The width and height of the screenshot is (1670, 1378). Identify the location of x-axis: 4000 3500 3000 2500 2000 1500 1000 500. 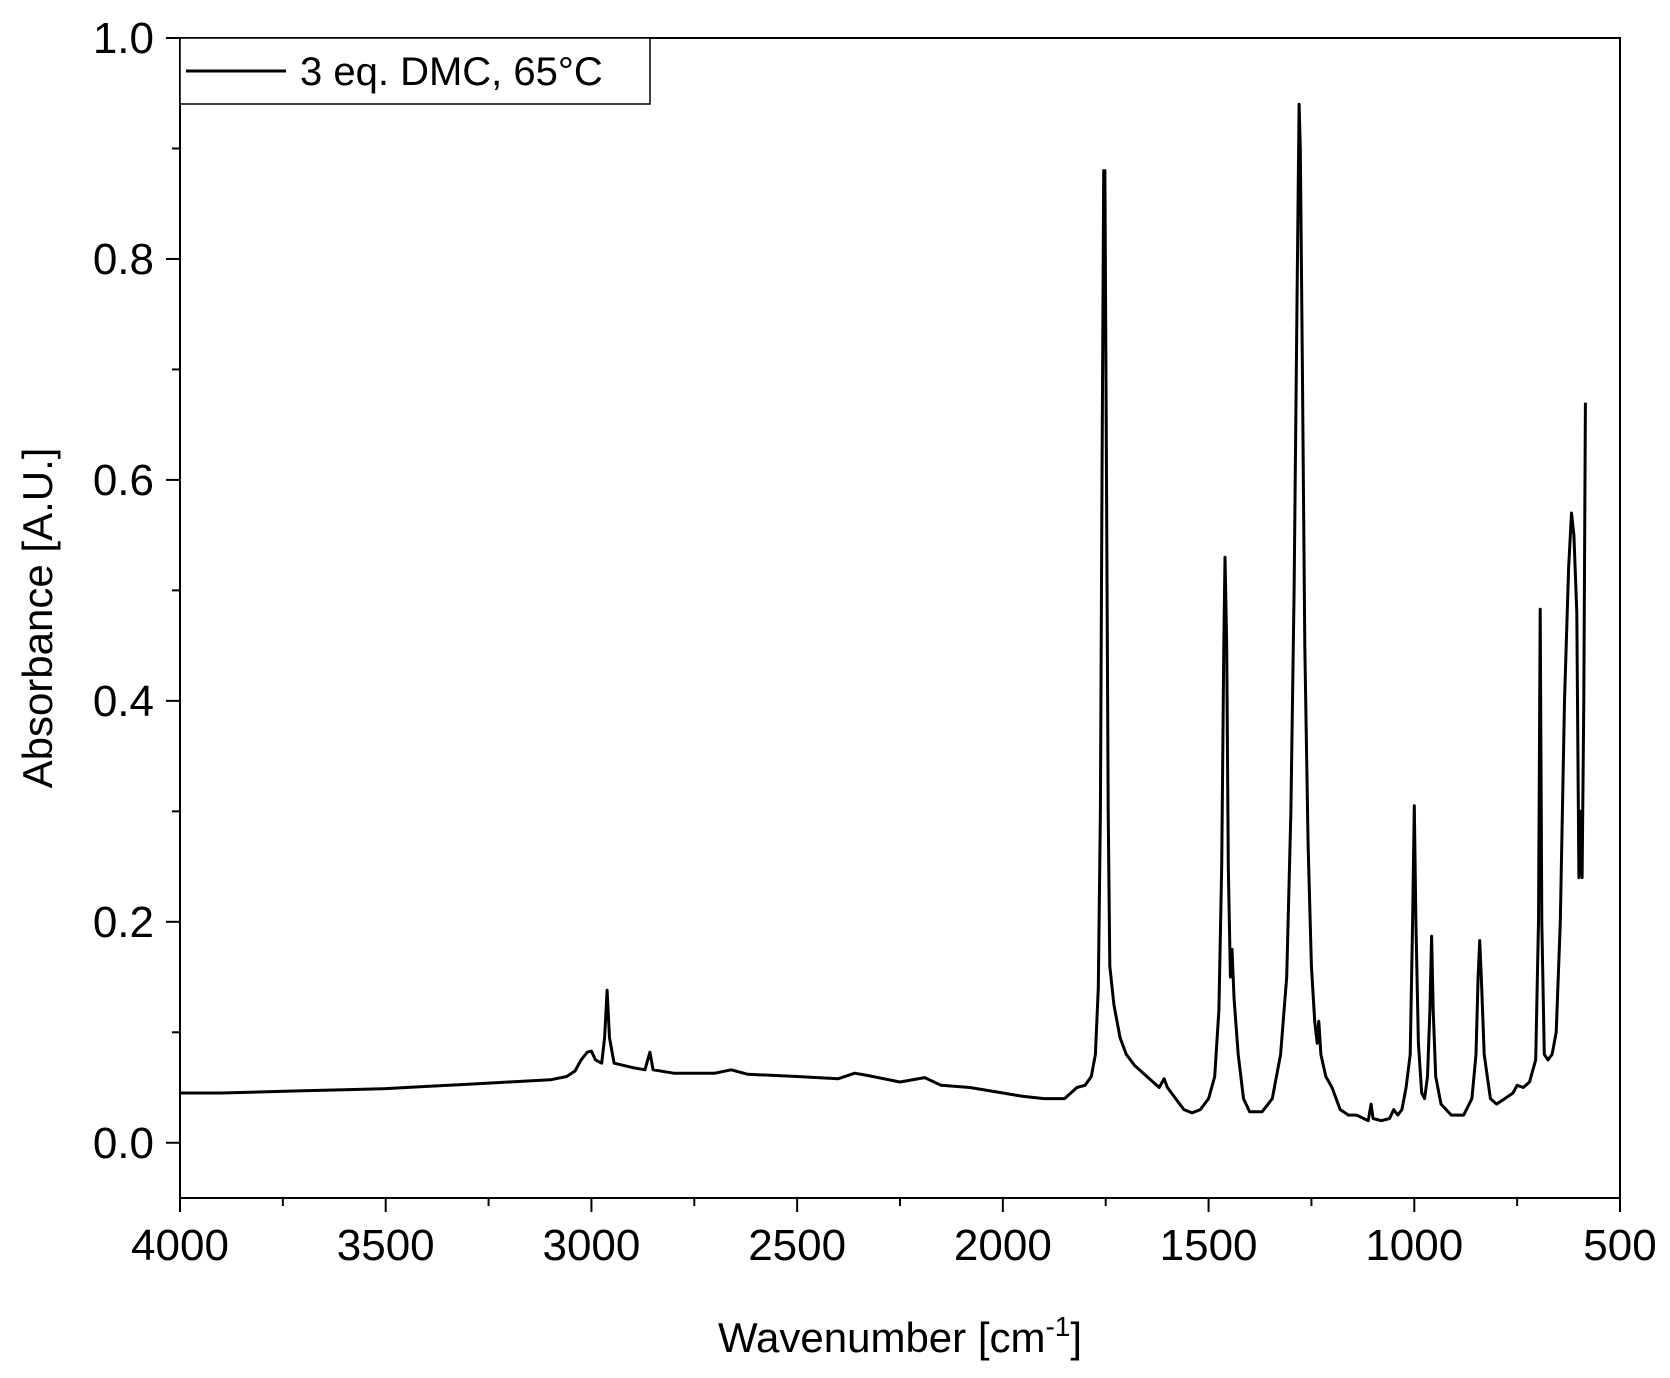
(894, 1234).